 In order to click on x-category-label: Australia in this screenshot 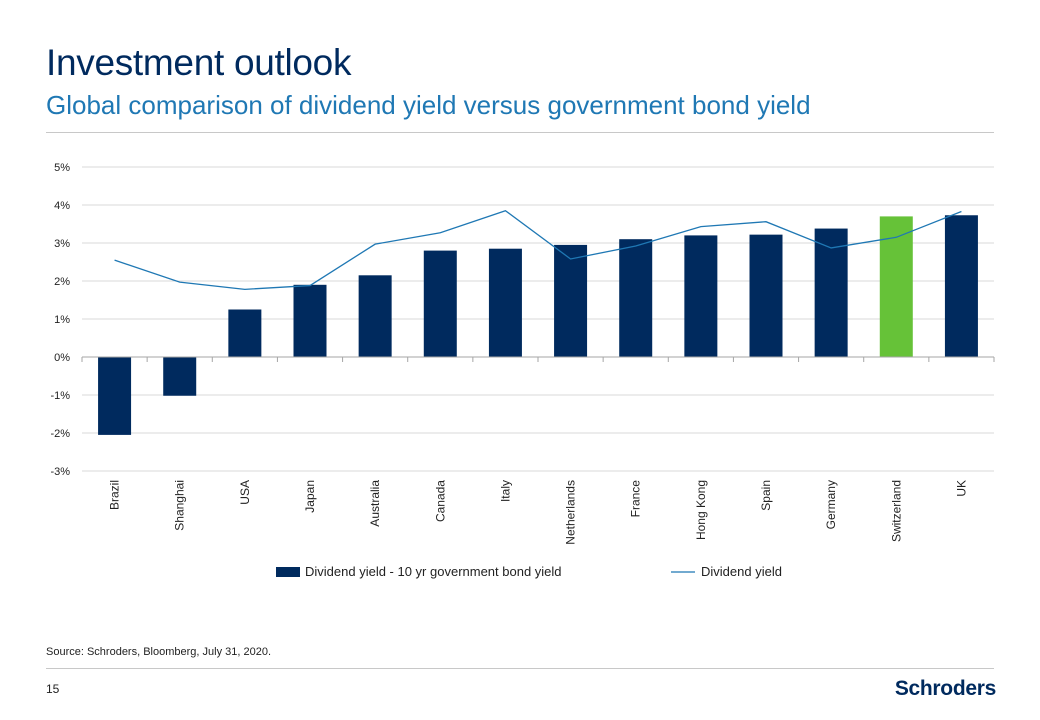, I will do `click(375, 503)`.